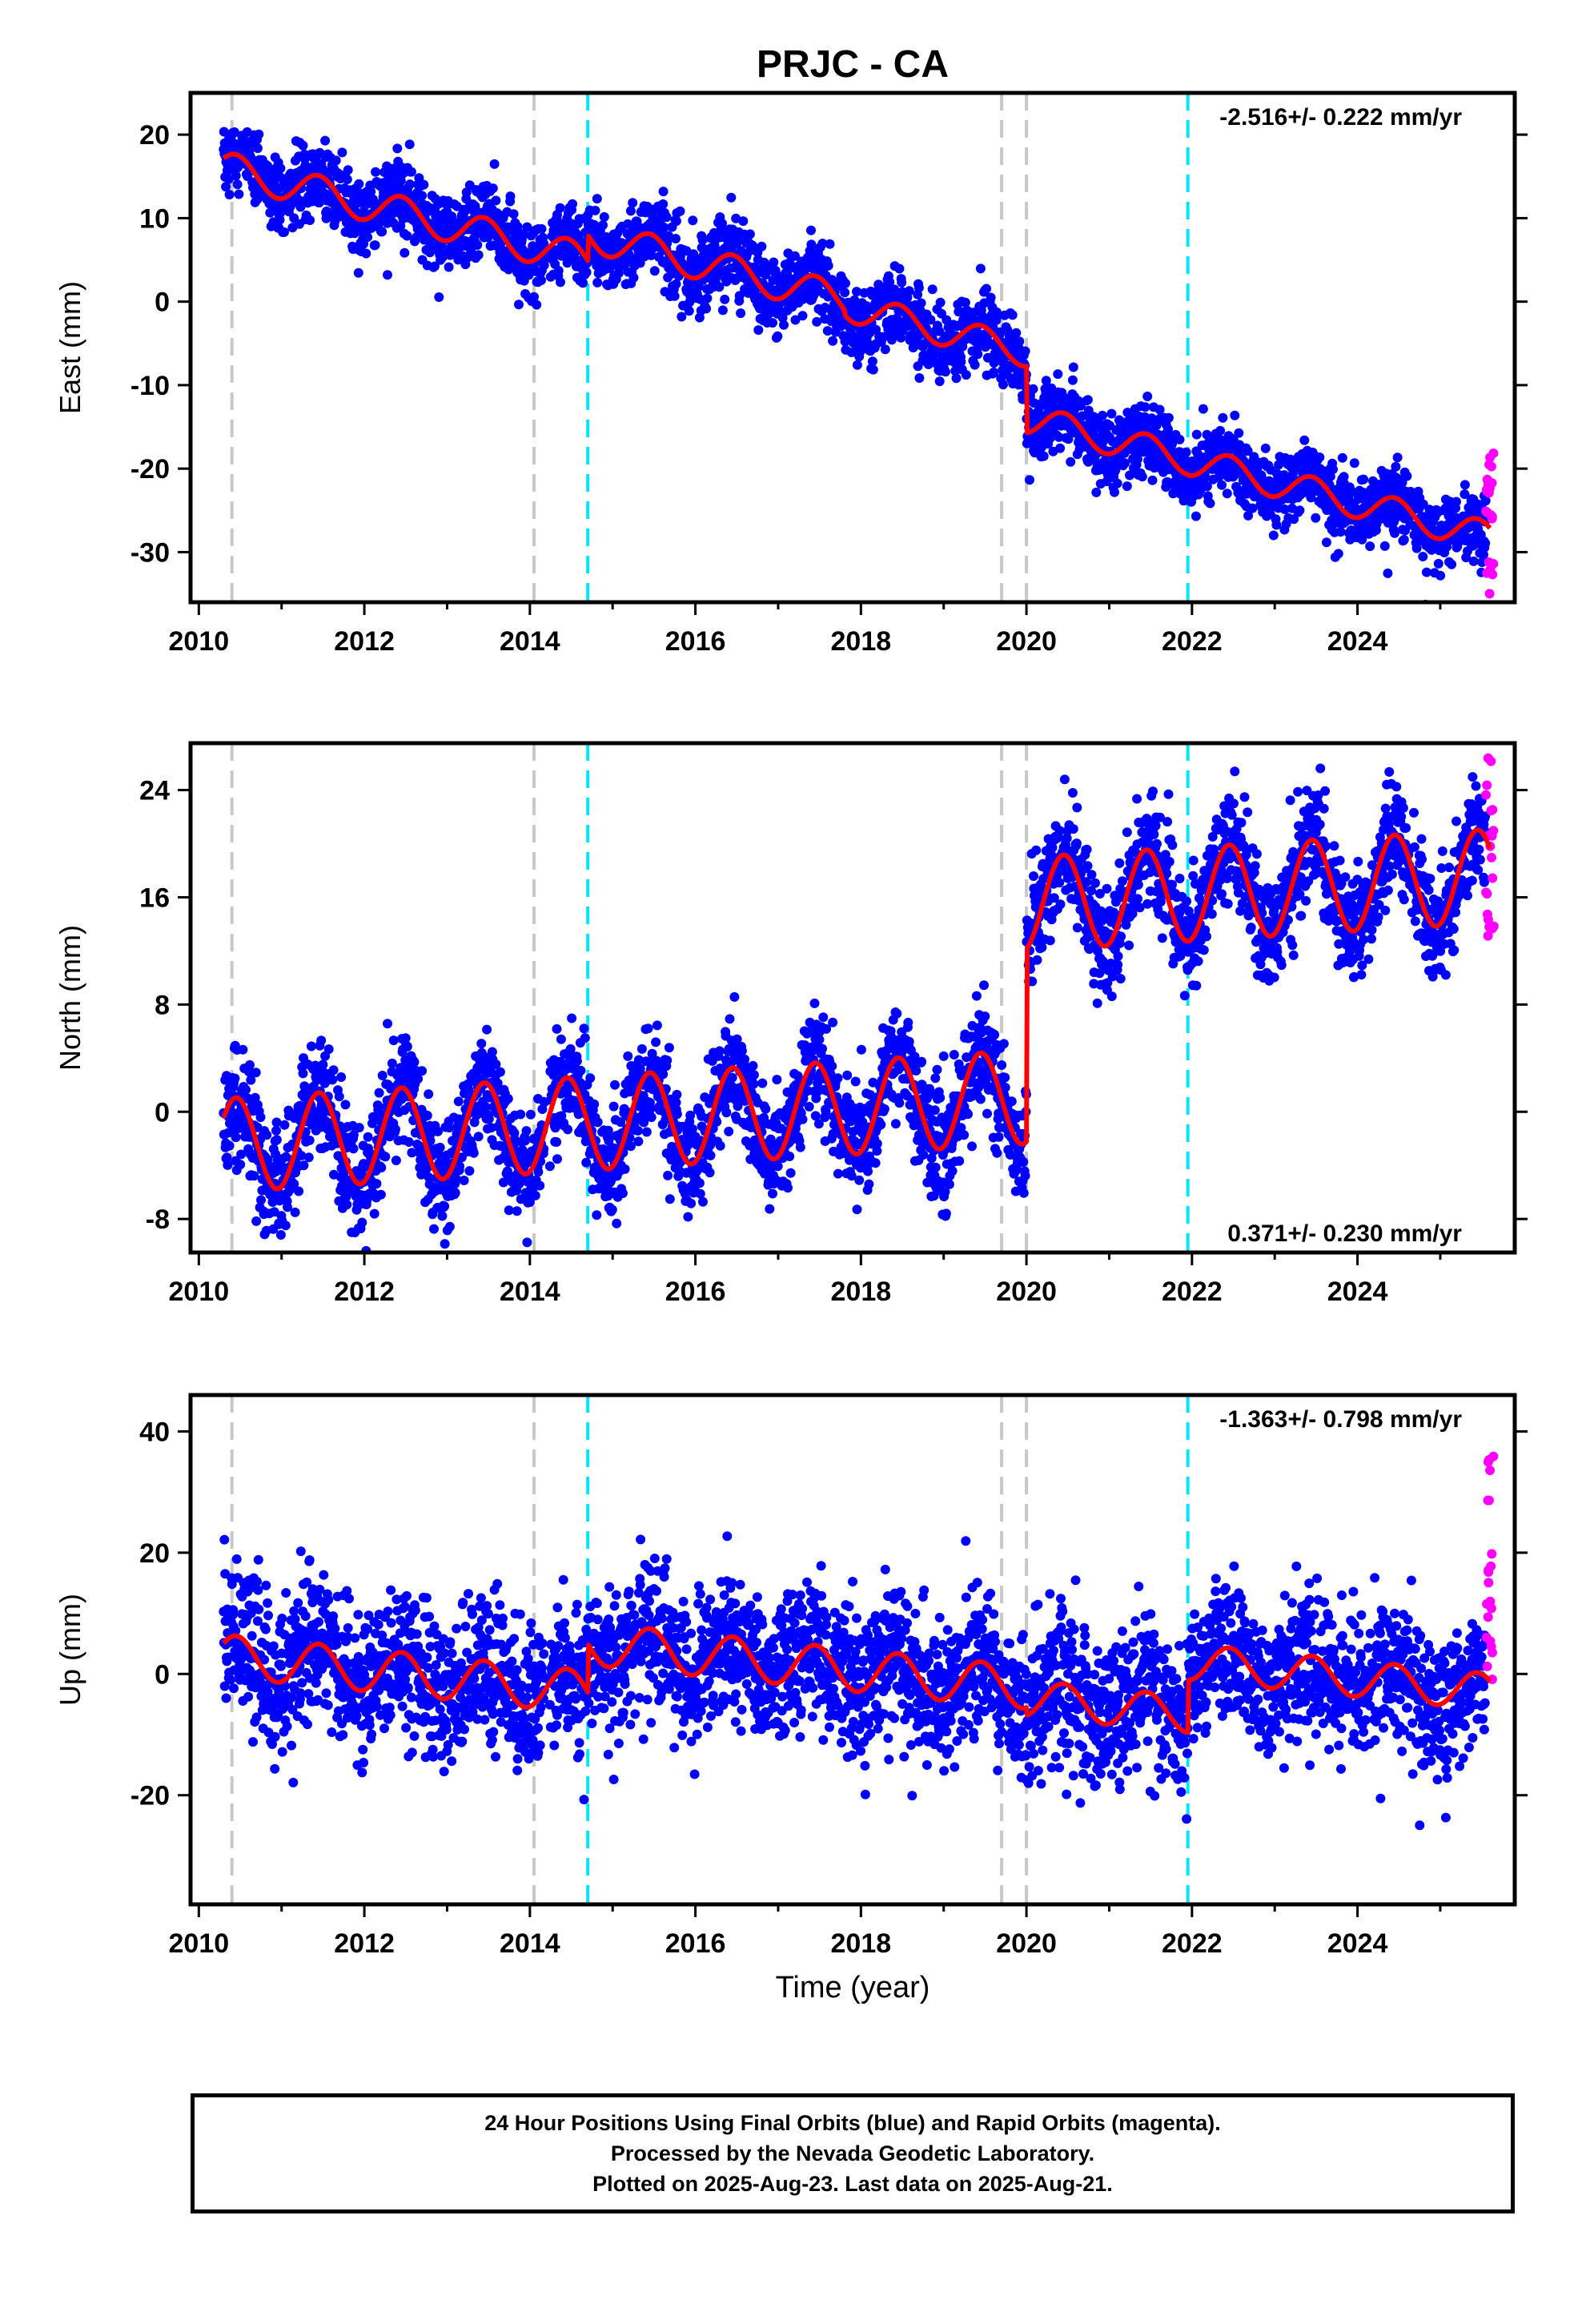  What do you see at coordinates (853, 64) in the screenshot?
I see `chart-title: PRJC - CA` at bounding box center [853, 64].